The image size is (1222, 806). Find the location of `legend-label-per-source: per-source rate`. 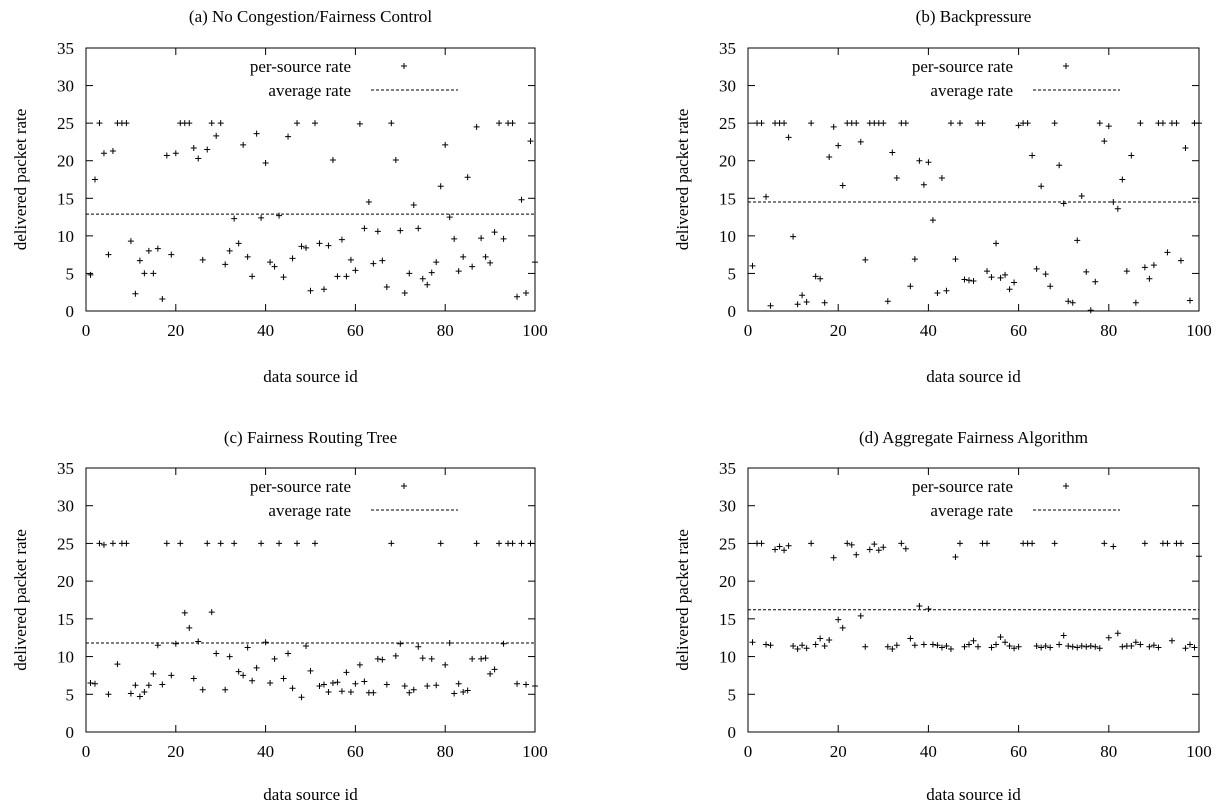

legend-label-per-source: per-source rate is located at coordinates (962, 486).